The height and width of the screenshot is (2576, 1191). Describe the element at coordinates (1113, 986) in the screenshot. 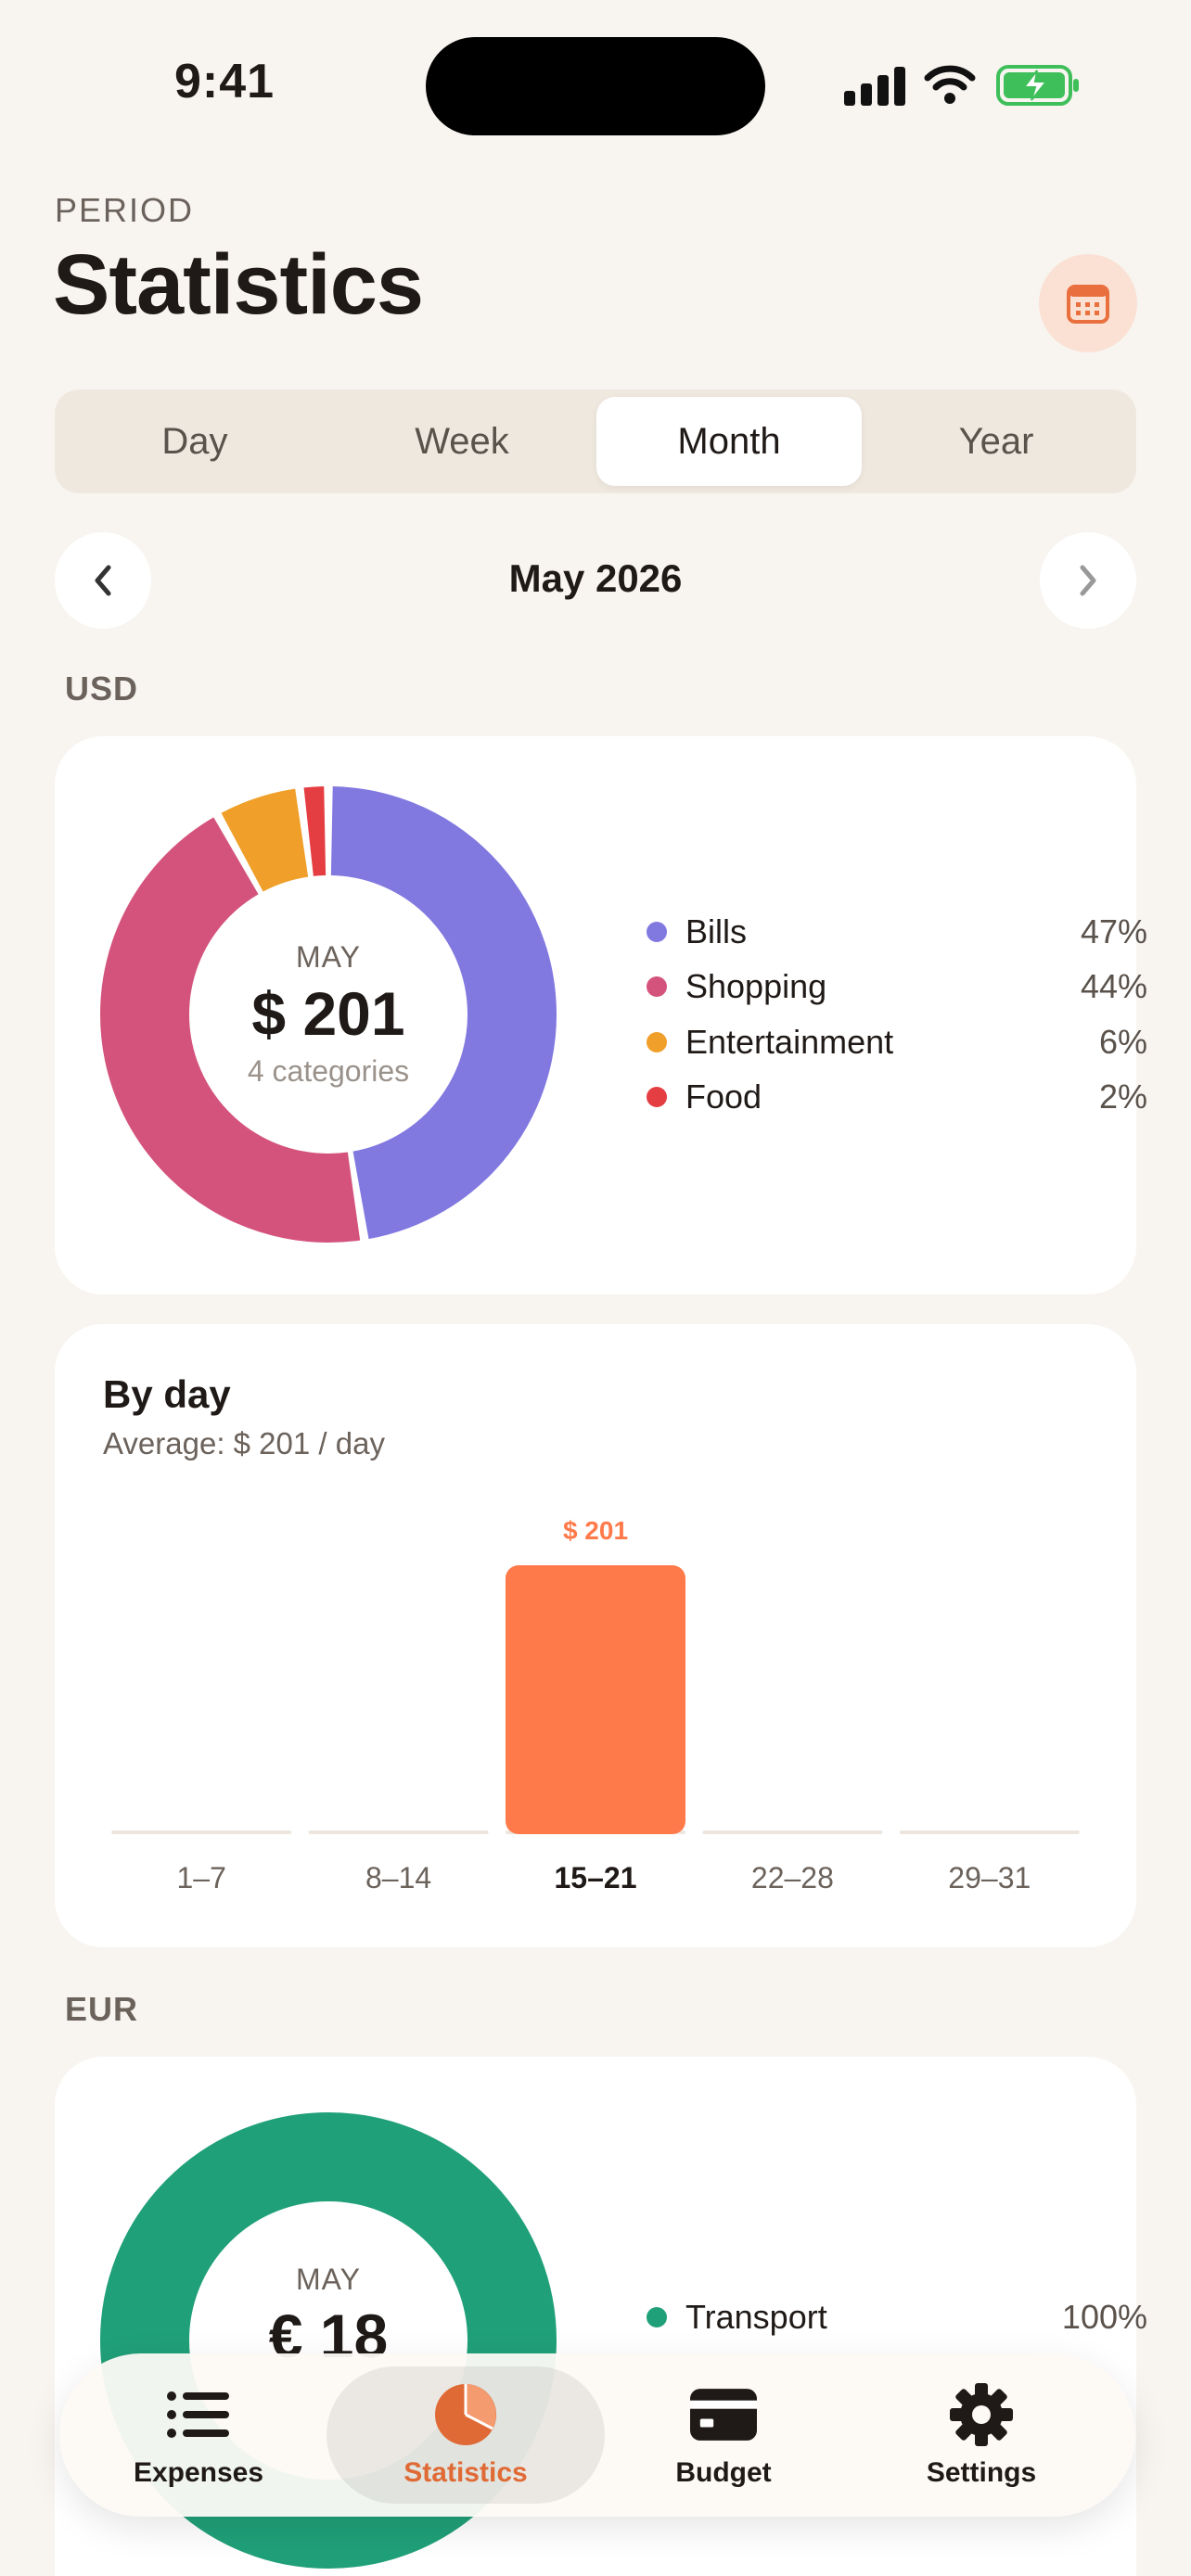

I see `legend-percent: 44%` at that location.